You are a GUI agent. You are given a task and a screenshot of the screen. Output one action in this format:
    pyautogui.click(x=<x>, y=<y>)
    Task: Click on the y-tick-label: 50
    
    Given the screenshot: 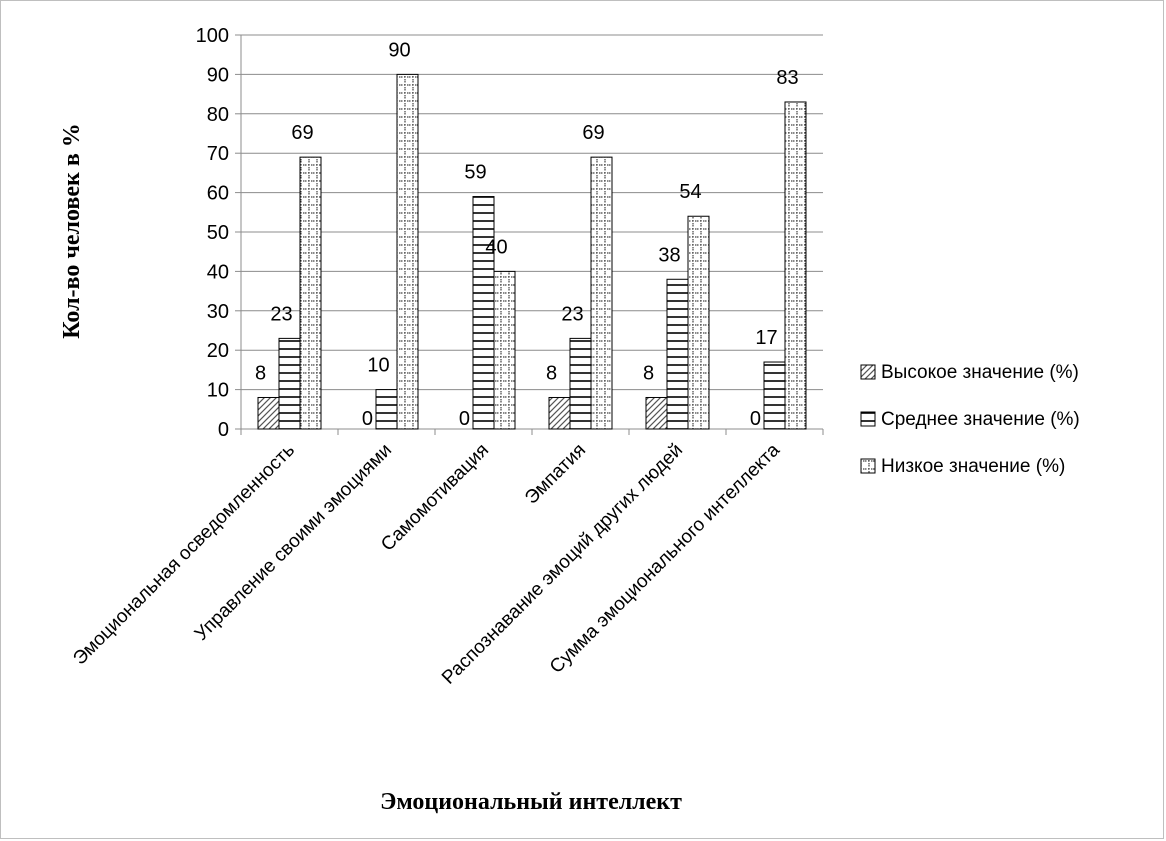 What is the action you would take?
    pyautogui.click(x=218, y=233)
    